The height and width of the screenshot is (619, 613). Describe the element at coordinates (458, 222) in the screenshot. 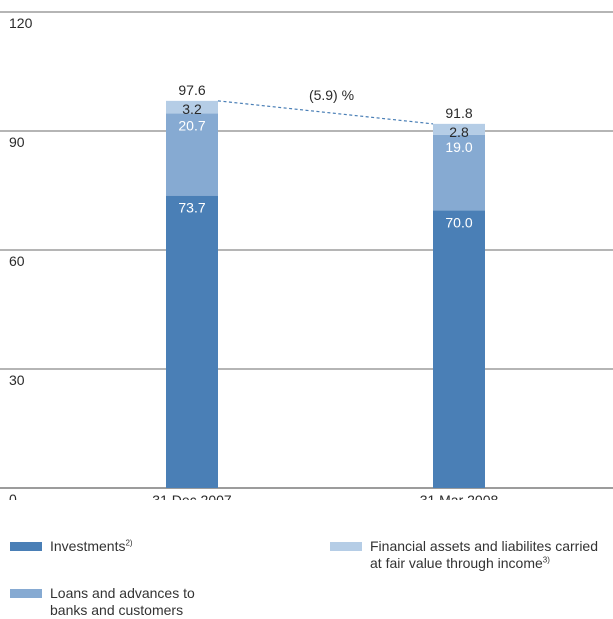

I see `data-label: 70.0` at that location.